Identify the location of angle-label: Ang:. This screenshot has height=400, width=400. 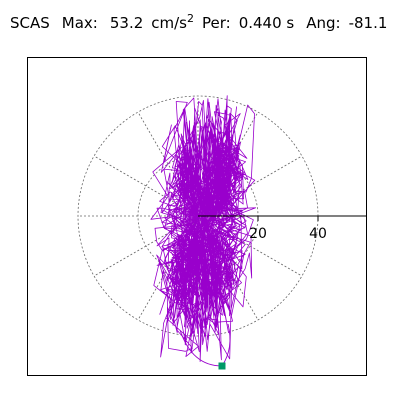
(323, 23).